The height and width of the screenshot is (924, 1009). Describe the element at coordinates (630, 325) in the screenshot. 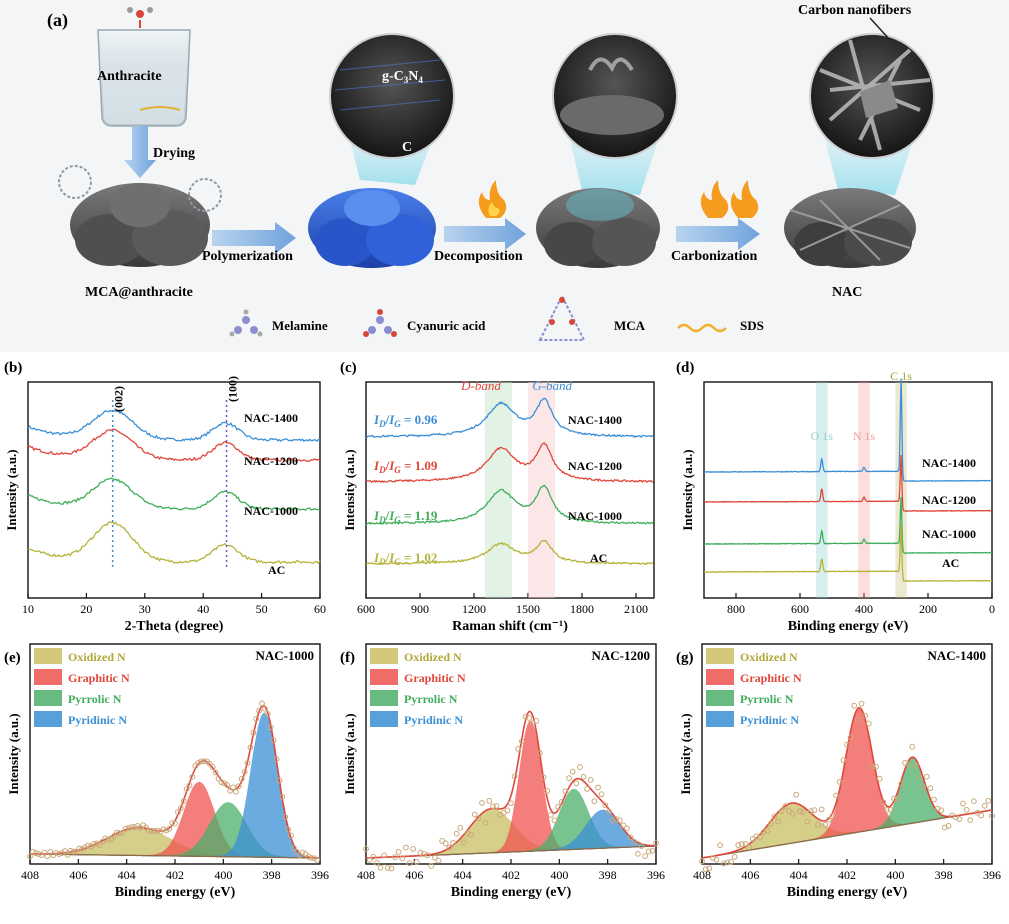

I see `legend-mca: MCA` at that location.